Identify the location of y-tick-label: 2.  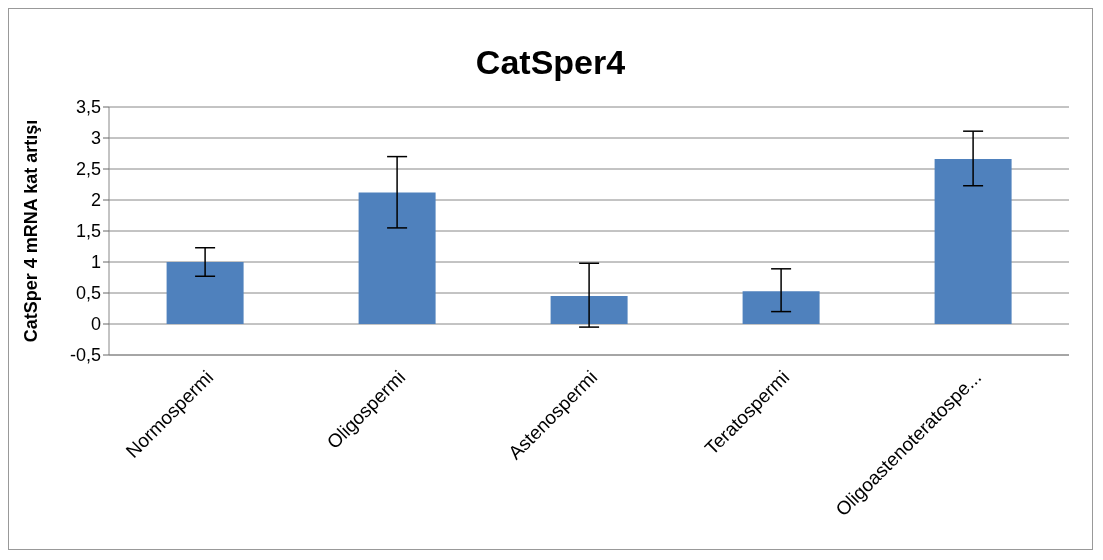
(95, 200).